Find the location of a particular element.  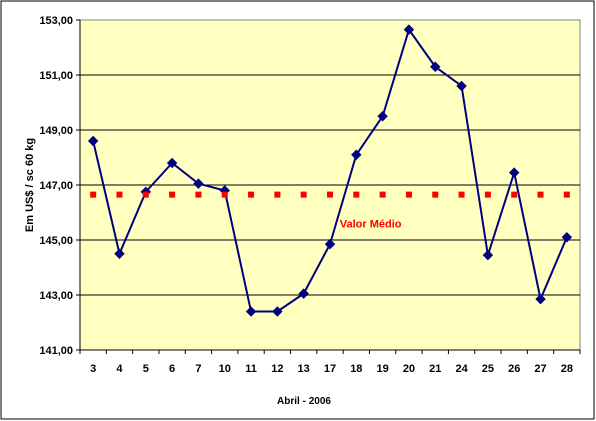

x-axis-title: Abril - 2006 is located at coordinates (304, 401).